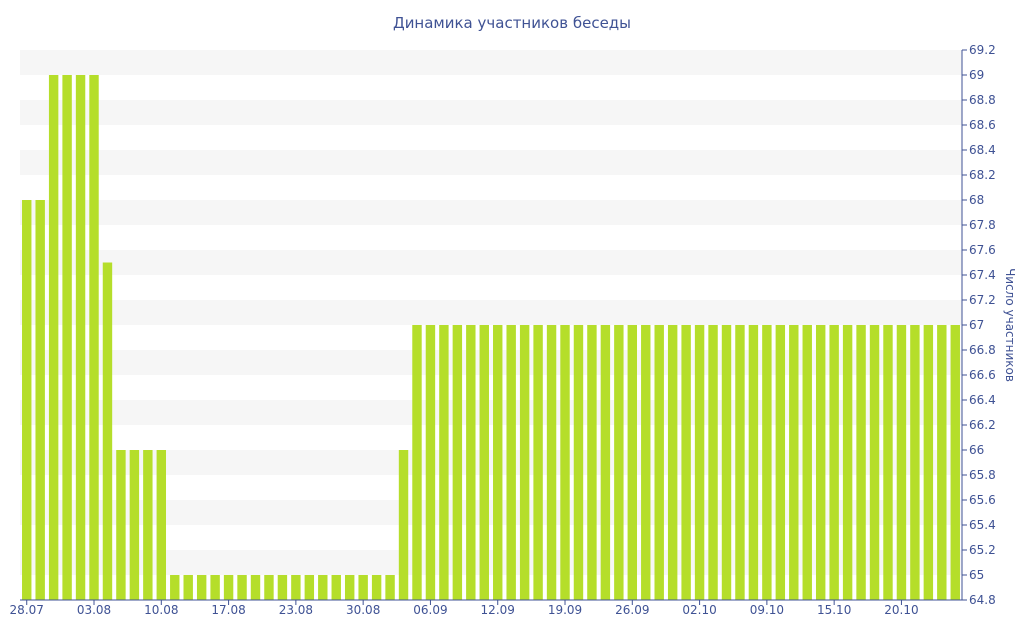 The width and height of the screenshot is (1024, 640). What do you see at coordinates (982, 125) in the screenshot?
I see `y-tick-label: 68.6` at bounding box center [982, 125].